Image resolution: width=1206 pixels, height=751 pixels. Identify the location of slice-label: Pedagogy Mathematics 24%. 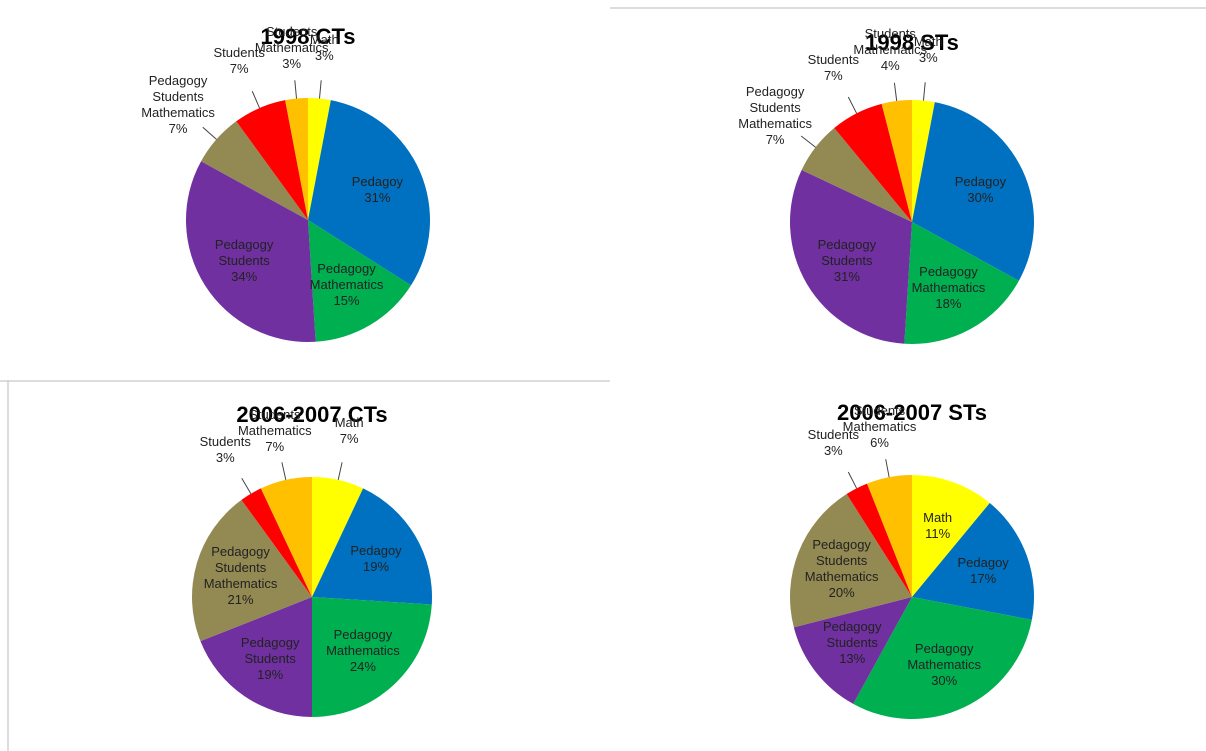
(363, 651).